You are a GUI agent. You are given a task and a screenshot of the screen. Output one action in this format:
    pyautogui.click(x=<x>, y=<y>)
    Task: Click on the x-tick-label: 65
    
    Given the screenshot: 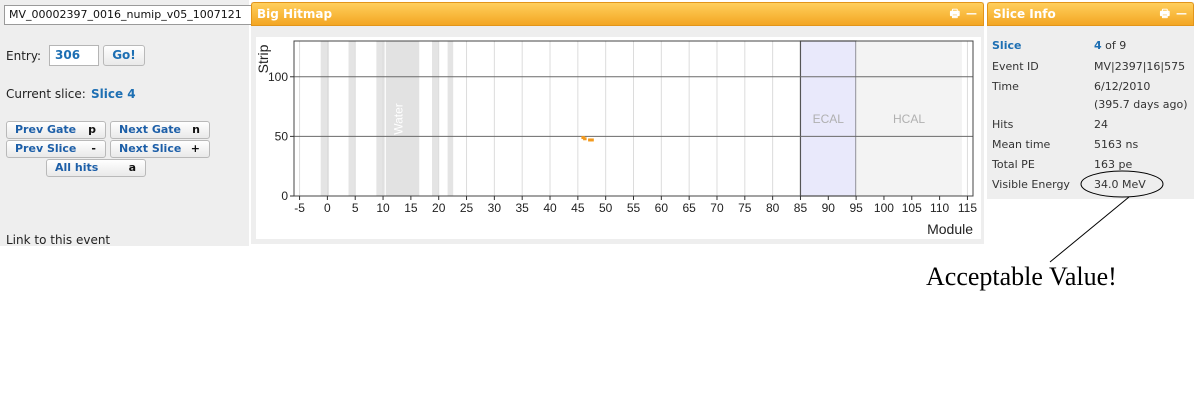 What is the action you would take?
    pyautogui.click(x=689, y=208)
    